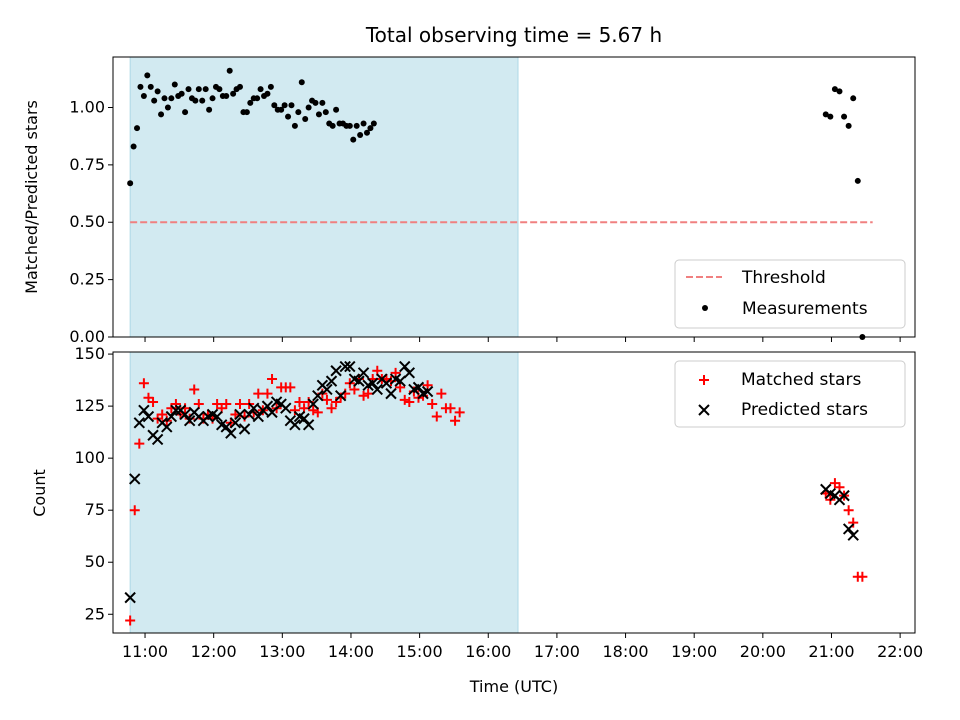 This screenshot has height=720, width=960. I want to click on x-tick-label: 15:00, so click(420, 651).